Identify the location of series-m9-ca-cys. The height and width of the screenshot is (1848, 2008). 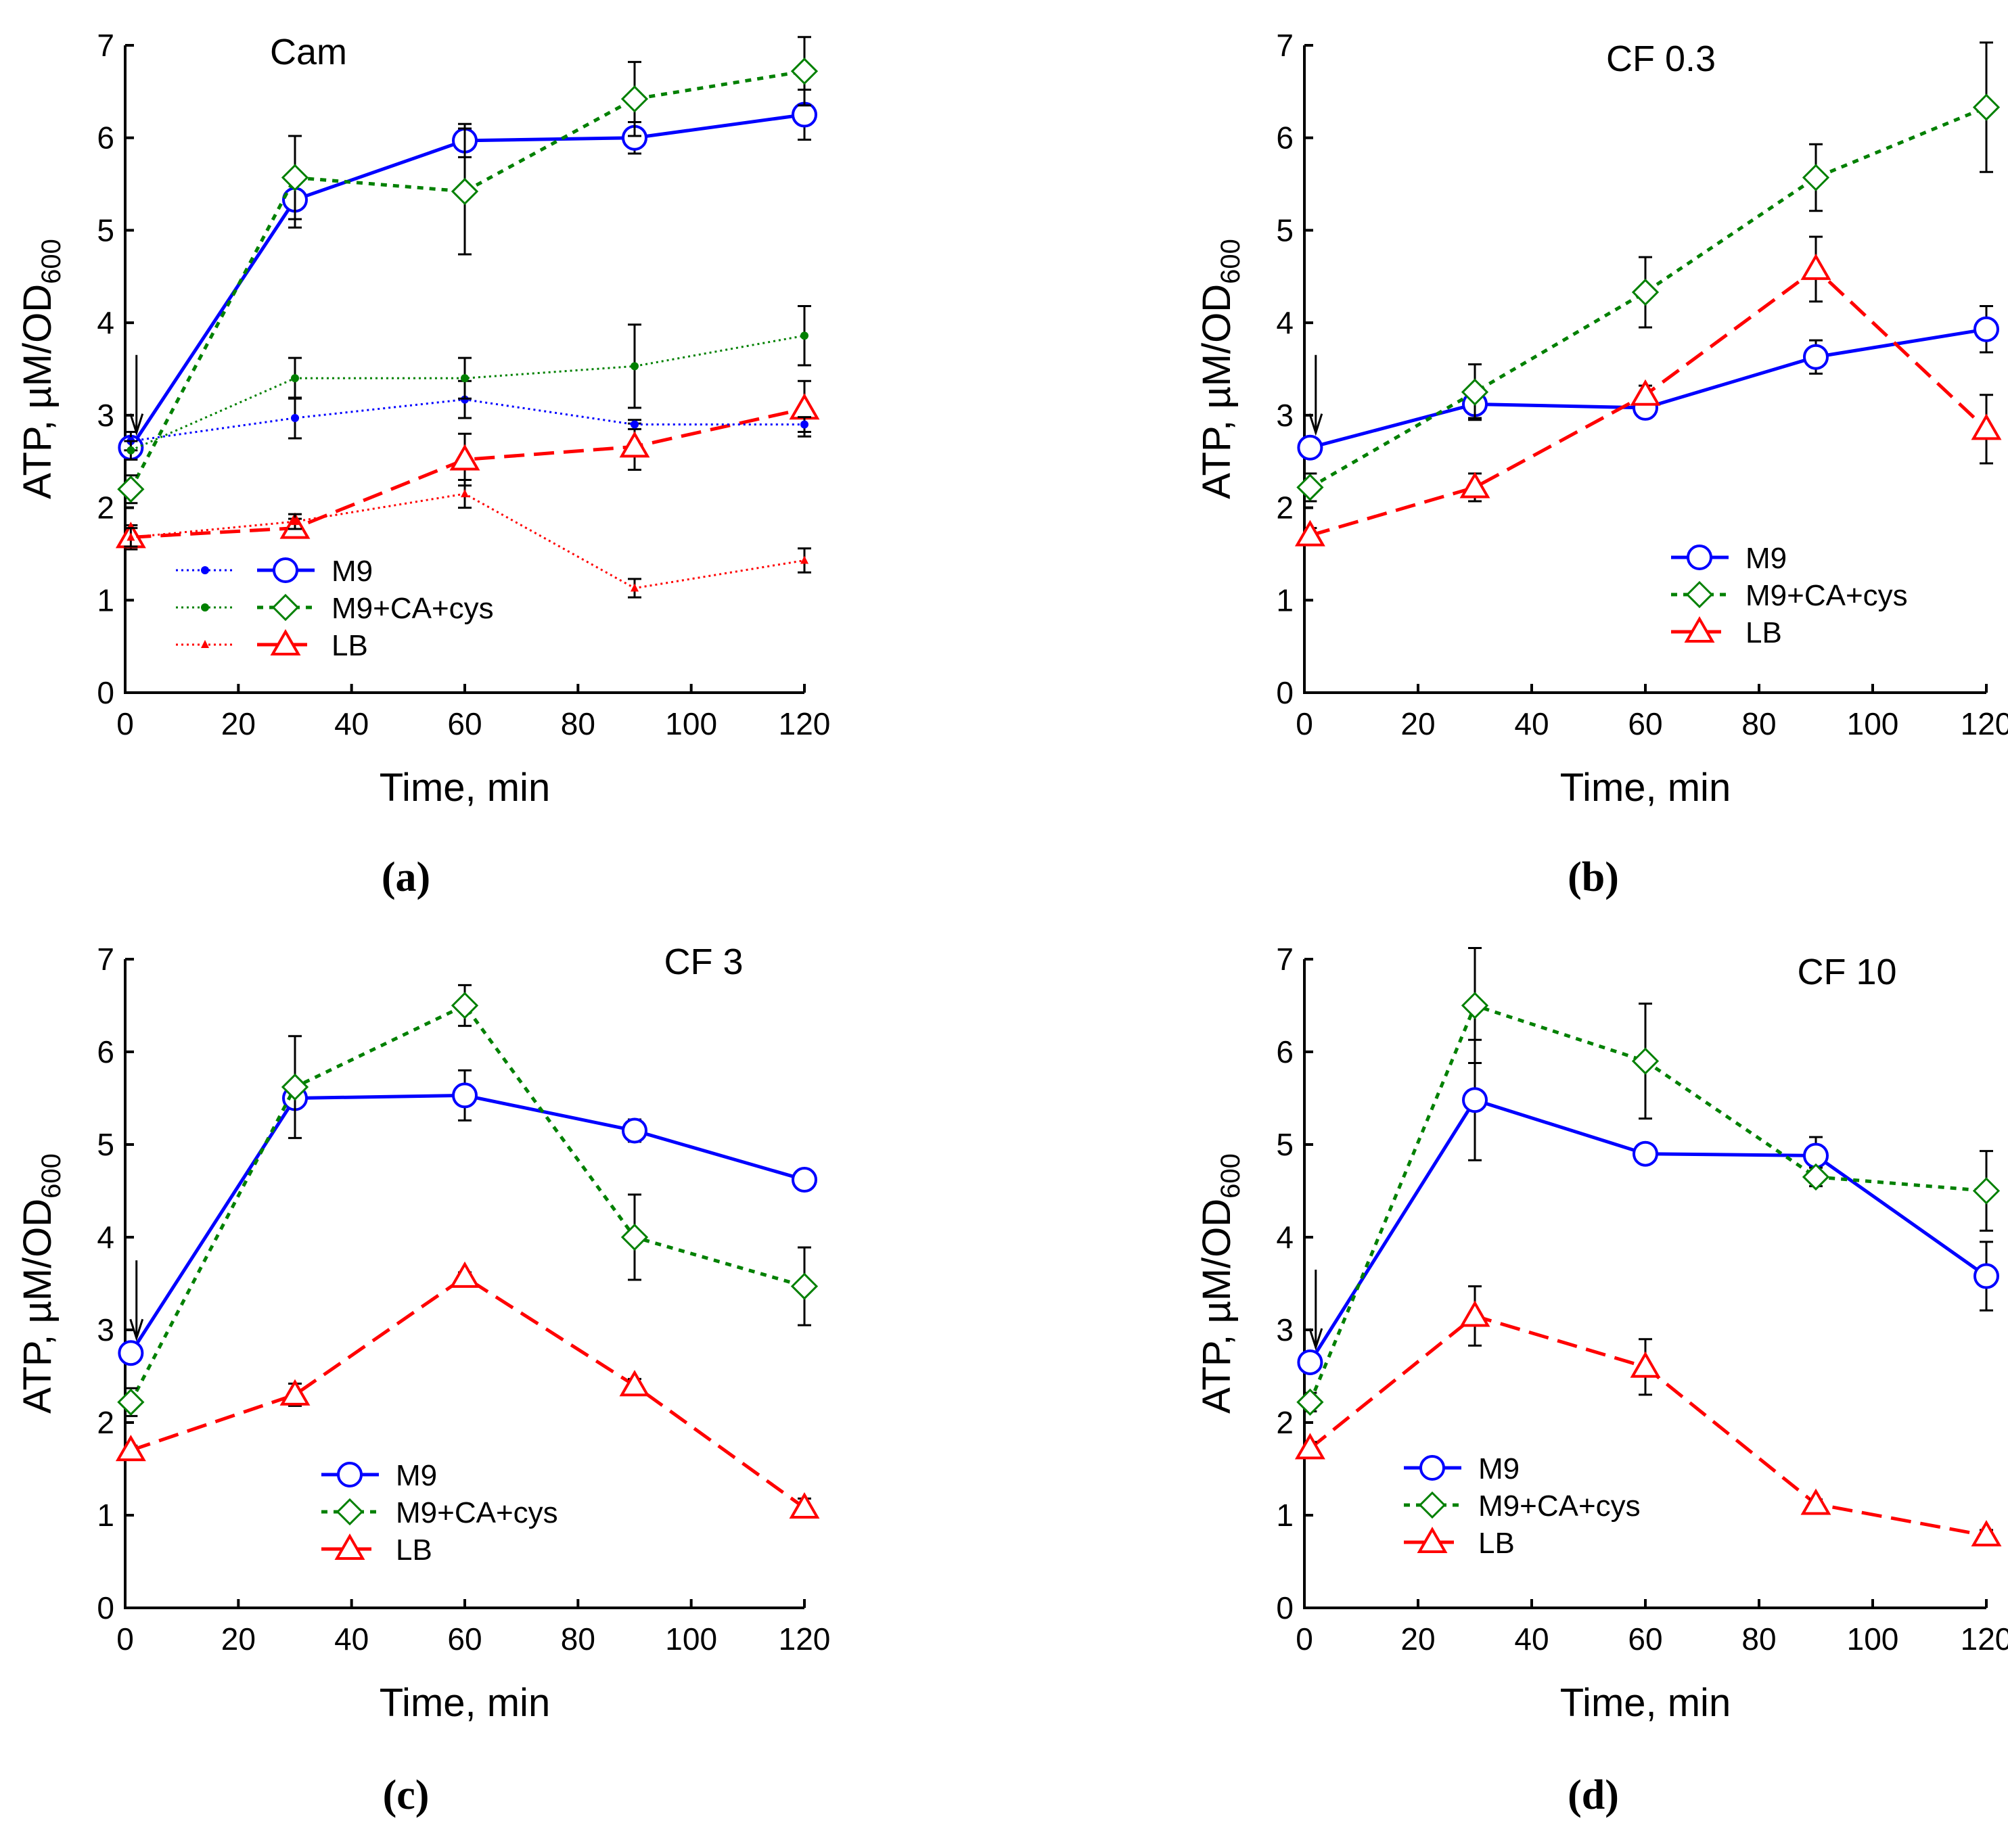
(468, 1200).